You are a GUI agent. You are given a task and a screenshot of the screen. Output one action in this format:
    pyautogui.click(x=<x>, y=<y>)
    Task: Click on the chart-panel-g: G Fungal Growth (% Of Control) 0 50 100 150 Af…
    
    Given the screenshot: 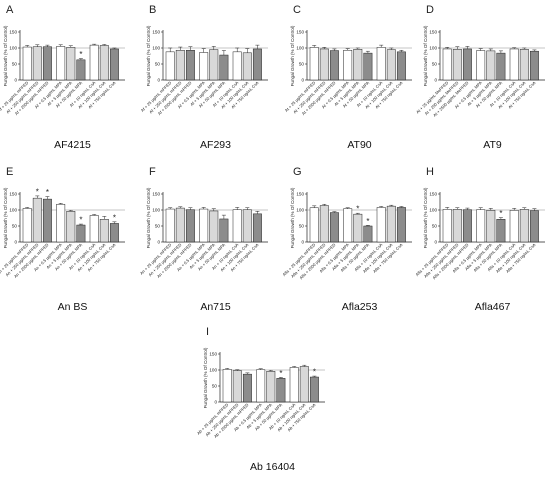 What is the action you would take?
    pyautogui.click(x=346, y=239)
    